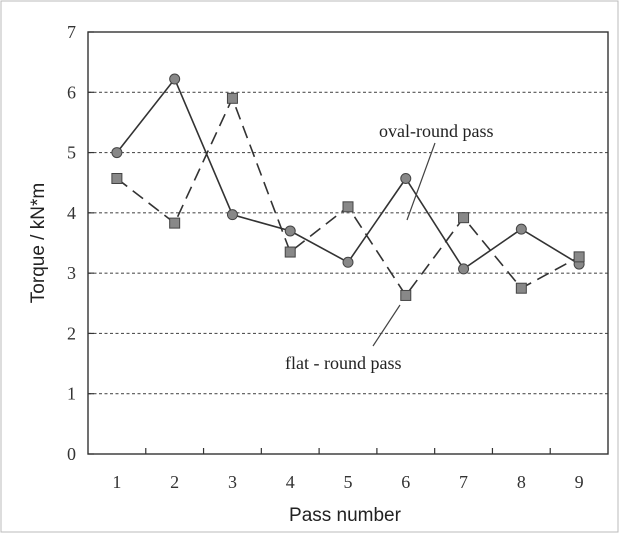 This screenshot has width=619, height=533. What do you see at coordinates (71, 273) in the screenshot?
I see `y-tick-label-3: 3` at bounding box center [71, 273].